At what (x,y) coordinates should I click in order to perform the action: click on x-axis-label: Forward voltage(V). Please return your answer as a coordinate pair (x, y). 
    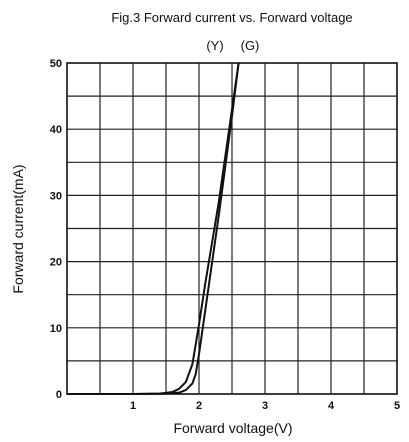
    Looking at the image, I should click on (232, 428).